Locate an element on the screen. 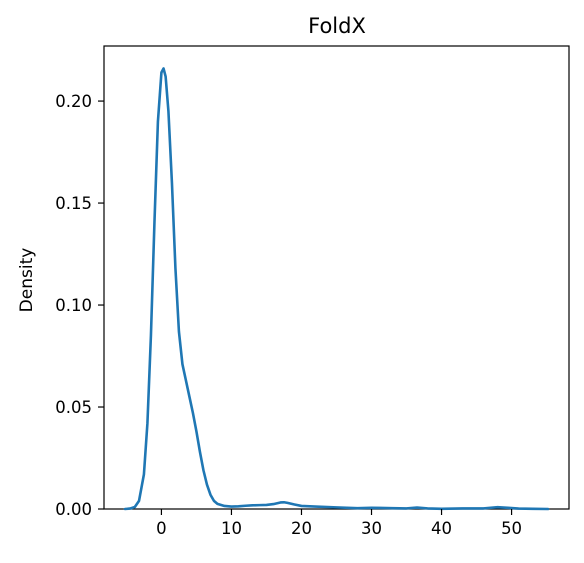 The height and width of the screenshot is (563, 584). y-axis-label: Density is located at coordinates (27, 280).